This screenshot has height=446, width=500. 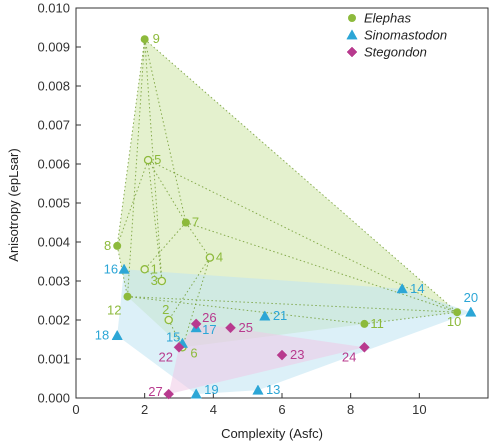 I want to click on legend-marker-sinomastodon, so click(x=352, y=34).